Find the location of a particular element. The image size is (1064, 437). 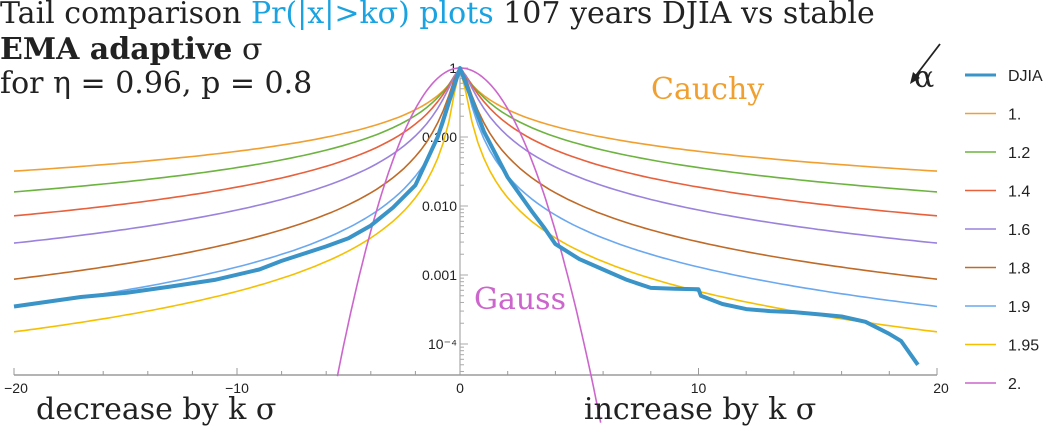

chart-title-line-3: for η = 0.96, p = 0.8 is located at coordinates (156, 83).